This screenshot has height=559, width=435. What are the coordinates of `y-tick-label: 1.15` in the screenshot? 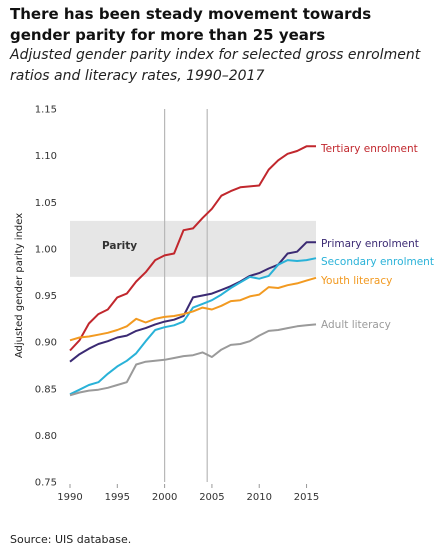 It's located at (46, 110).